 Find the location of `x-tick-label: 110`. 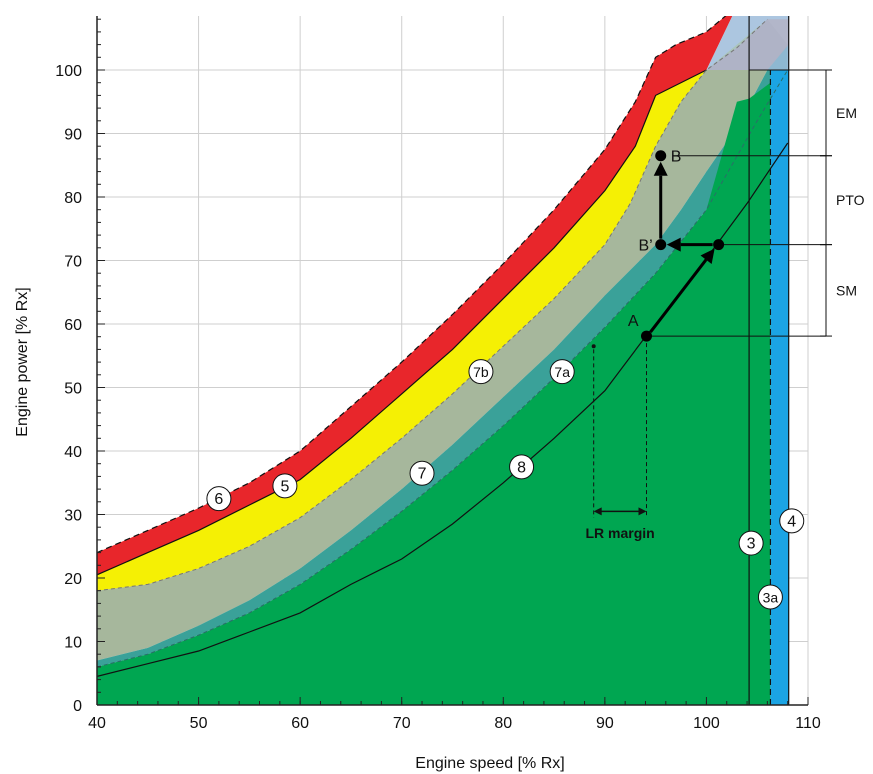

x-tick-label: 110 is located at coordinates (808, 723).